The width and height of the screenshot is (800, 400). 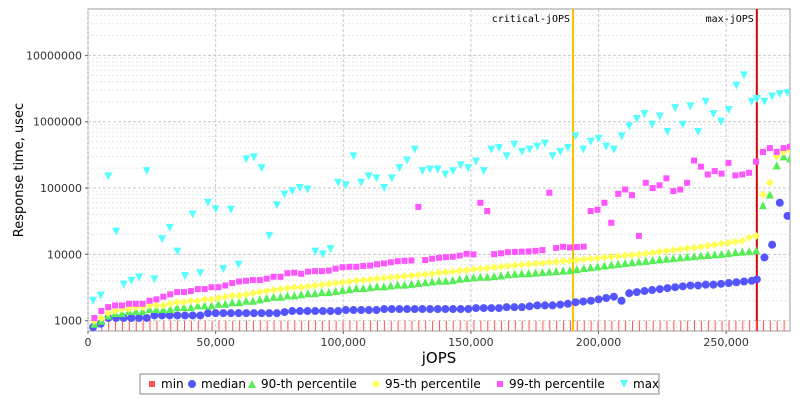 I want to click on legend-label: 99-th percentile, so click(x=557, y=384).